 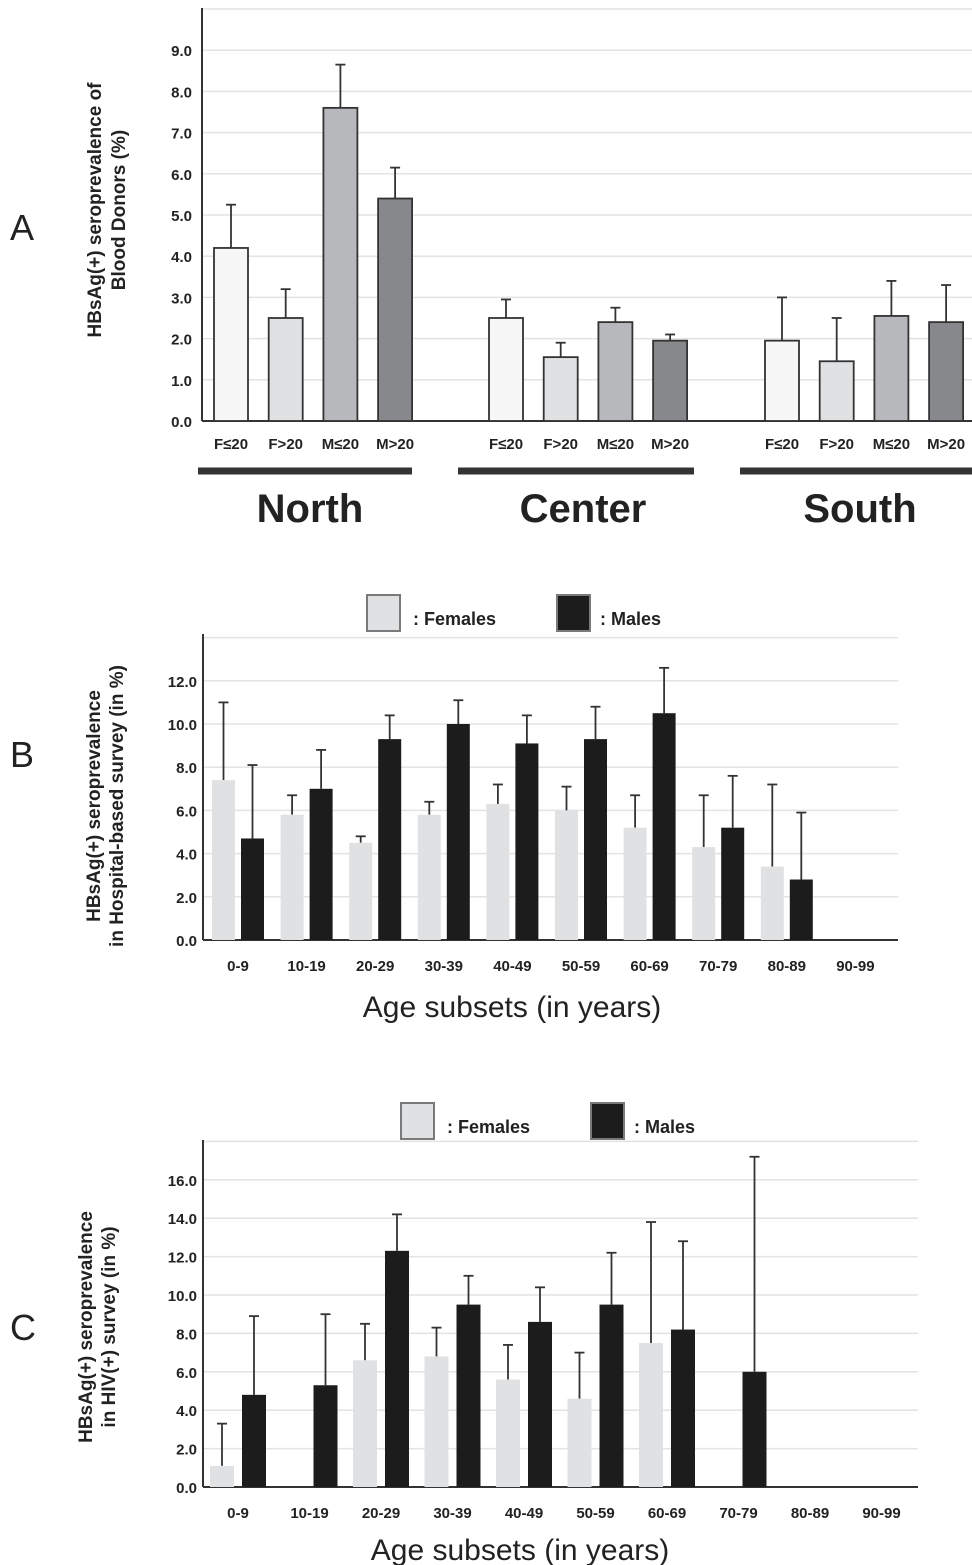 I want to click on y-tick-label: 12.0, so click(x=182, y=682).